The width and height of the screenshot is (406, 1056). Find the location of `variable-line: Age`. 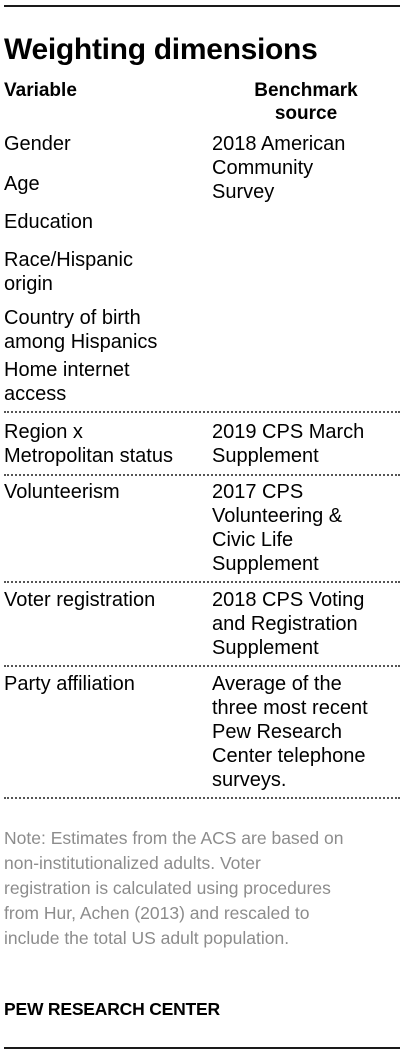

variable-line: Age is located at coordinates (22, 184).